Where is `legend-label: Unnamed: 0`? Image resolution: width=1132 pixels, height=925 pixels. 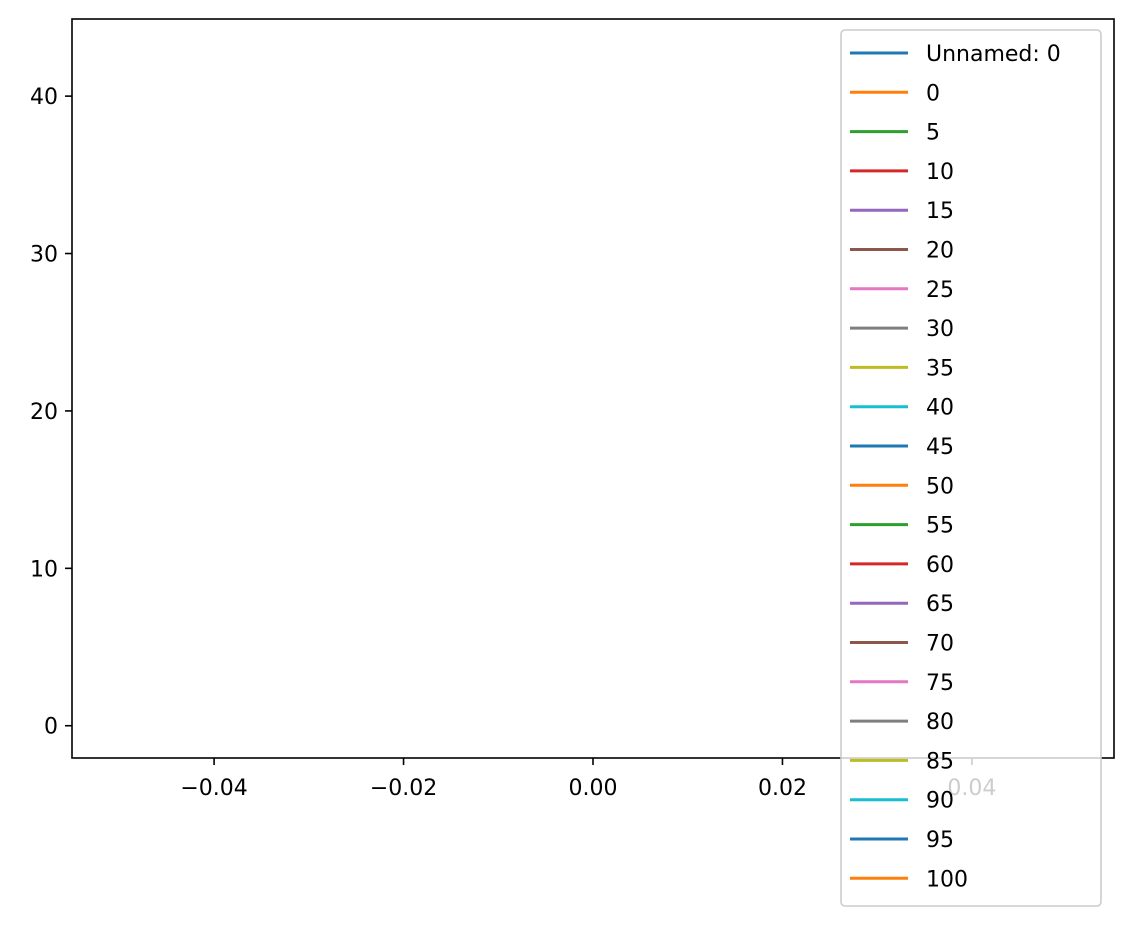
legend-label: Unnamed: 0 is located at coordinates (993, 54).